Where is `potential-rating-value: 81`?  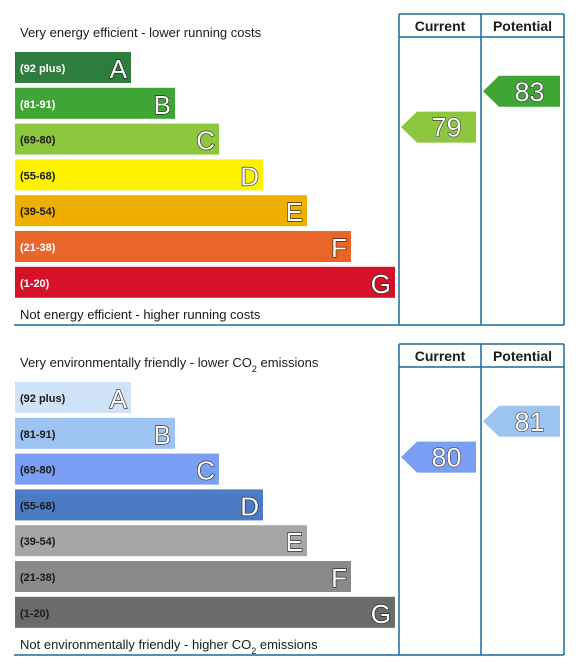 potential-rating-value: 81 is located at coordinates (529, 422).